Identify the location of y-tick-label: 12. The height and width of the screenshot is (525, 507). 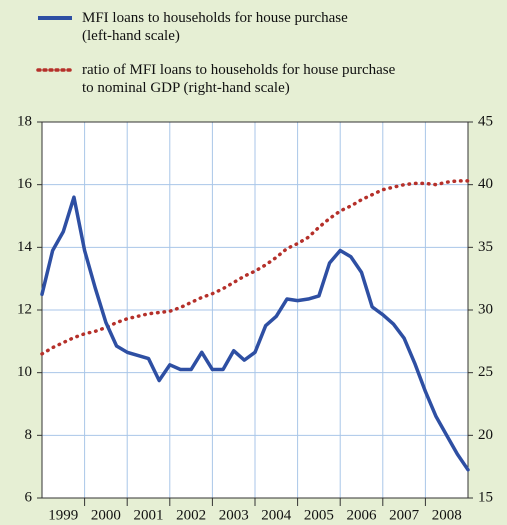
(24, 309).